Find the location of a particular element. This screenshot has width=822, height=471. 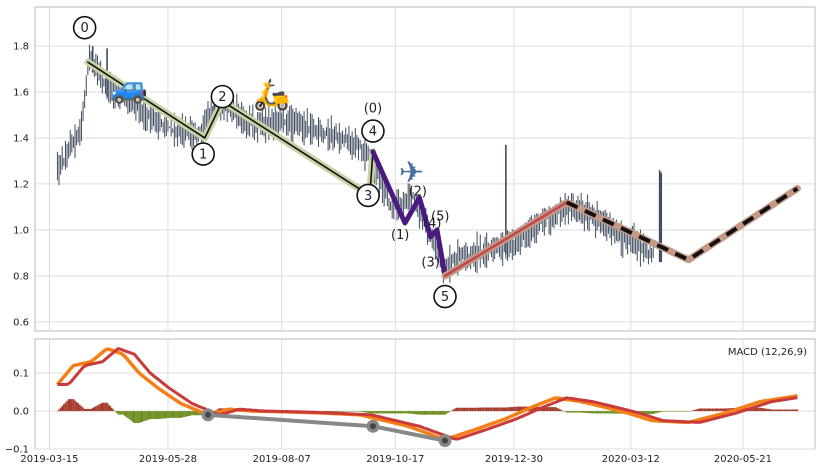

price-y-tick-label: 1.4 is located at coordinates (21, 138).